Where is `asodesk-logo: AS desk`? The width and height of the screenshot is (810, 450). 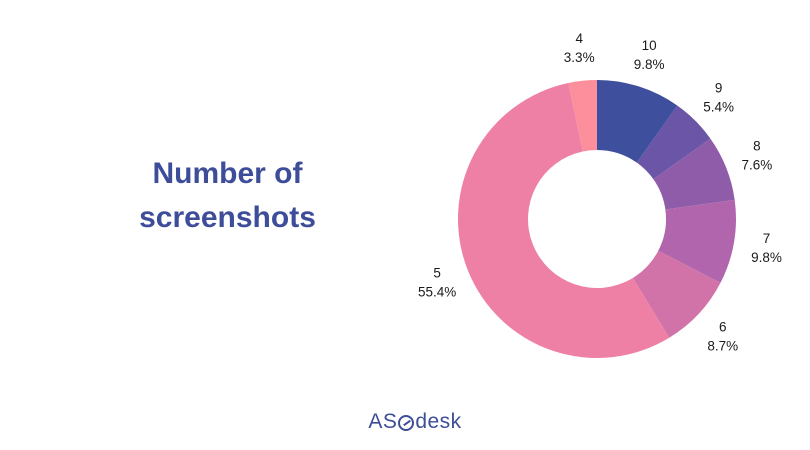 asodesk-logo: AS desk is located at coordinates (405, 422).